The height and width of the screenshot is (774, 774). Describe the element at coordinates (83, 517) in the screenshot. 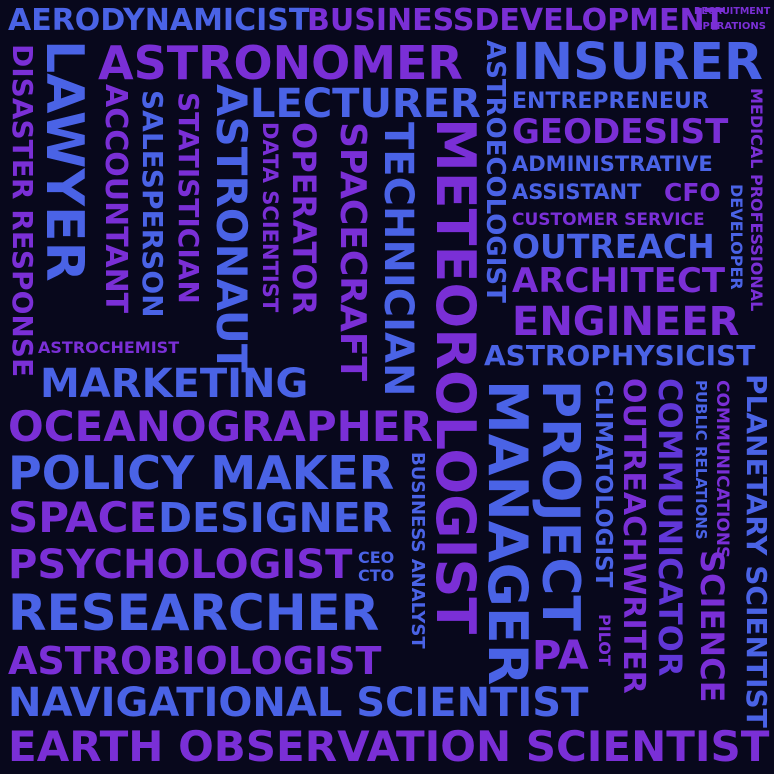

I see `word-space: SPACE` at that location.